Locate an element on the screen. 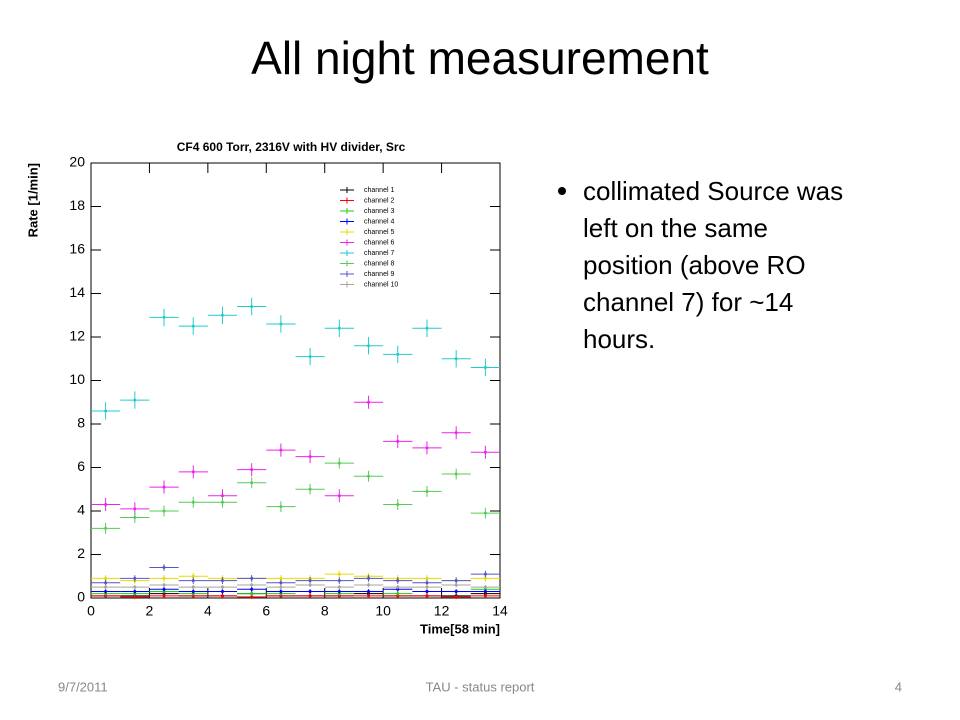  y-tick-label: 2 is located at coordinates (81, 553).